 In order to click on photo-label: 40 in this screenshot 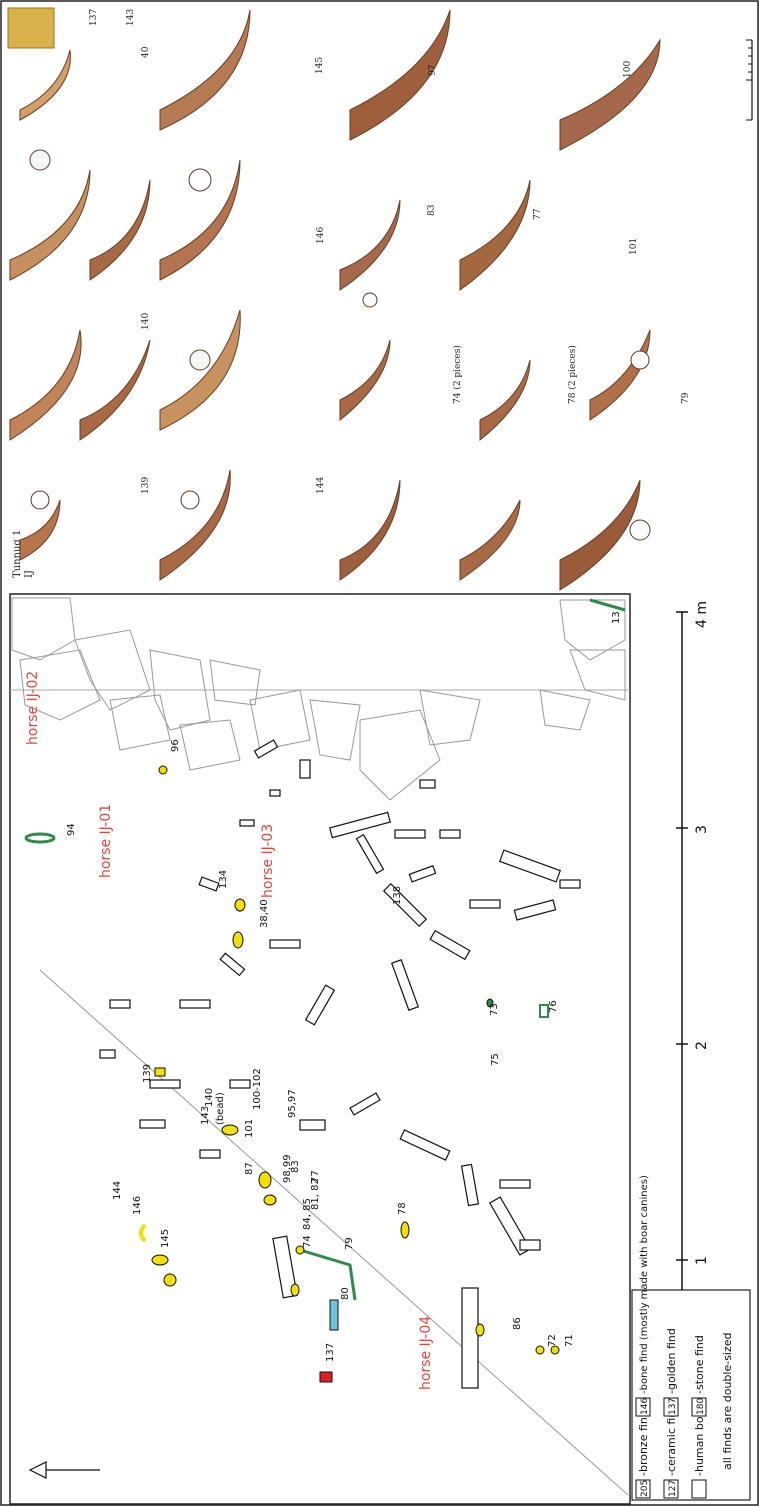, I will do `click(146, 52)`.